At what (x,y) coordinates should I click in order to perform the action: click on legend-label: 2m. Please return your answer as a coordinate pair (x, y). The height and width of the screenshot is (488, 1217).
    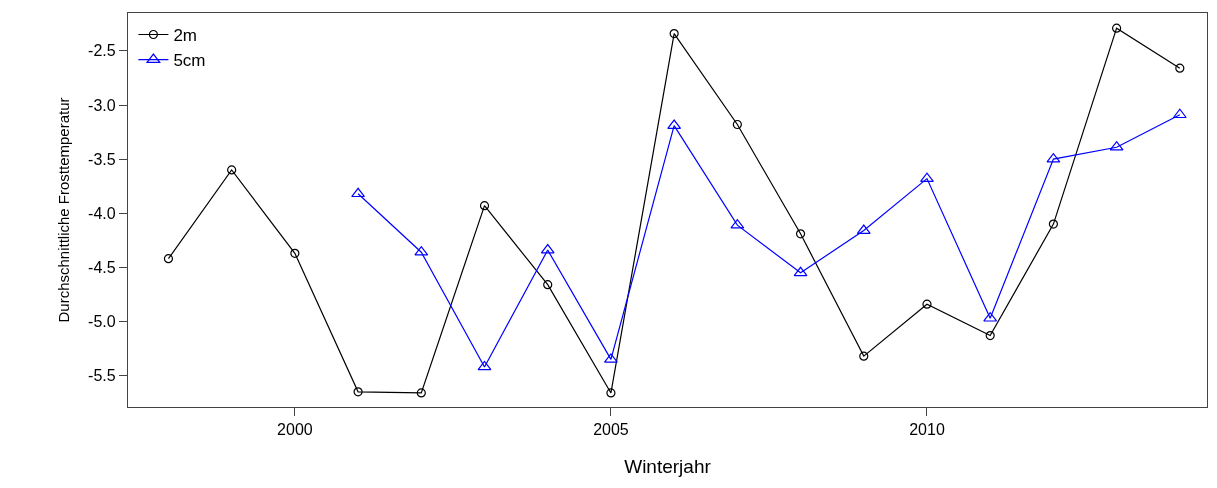
    Looking at the image, I should click on (185, 36).